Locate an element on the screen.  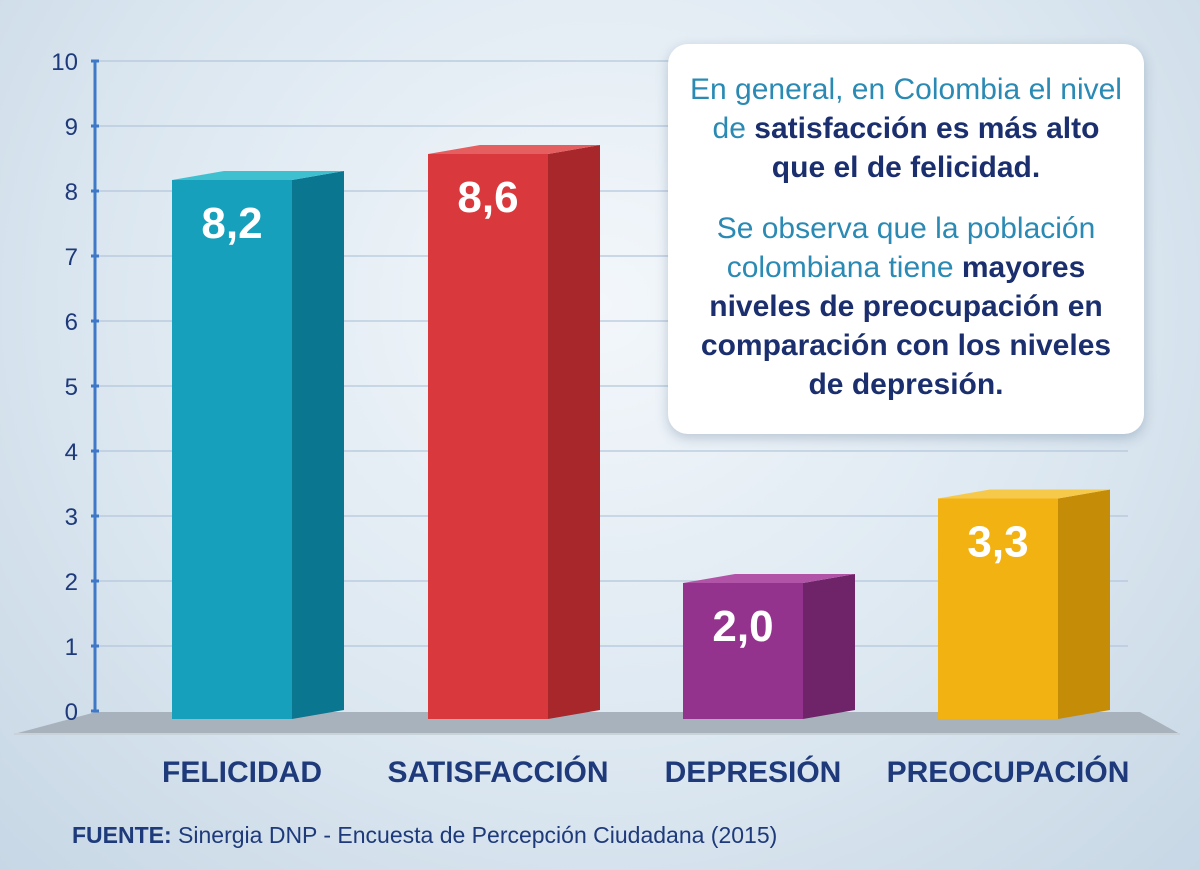
y-tick-label: 10 is located at coordinates (64, 62).